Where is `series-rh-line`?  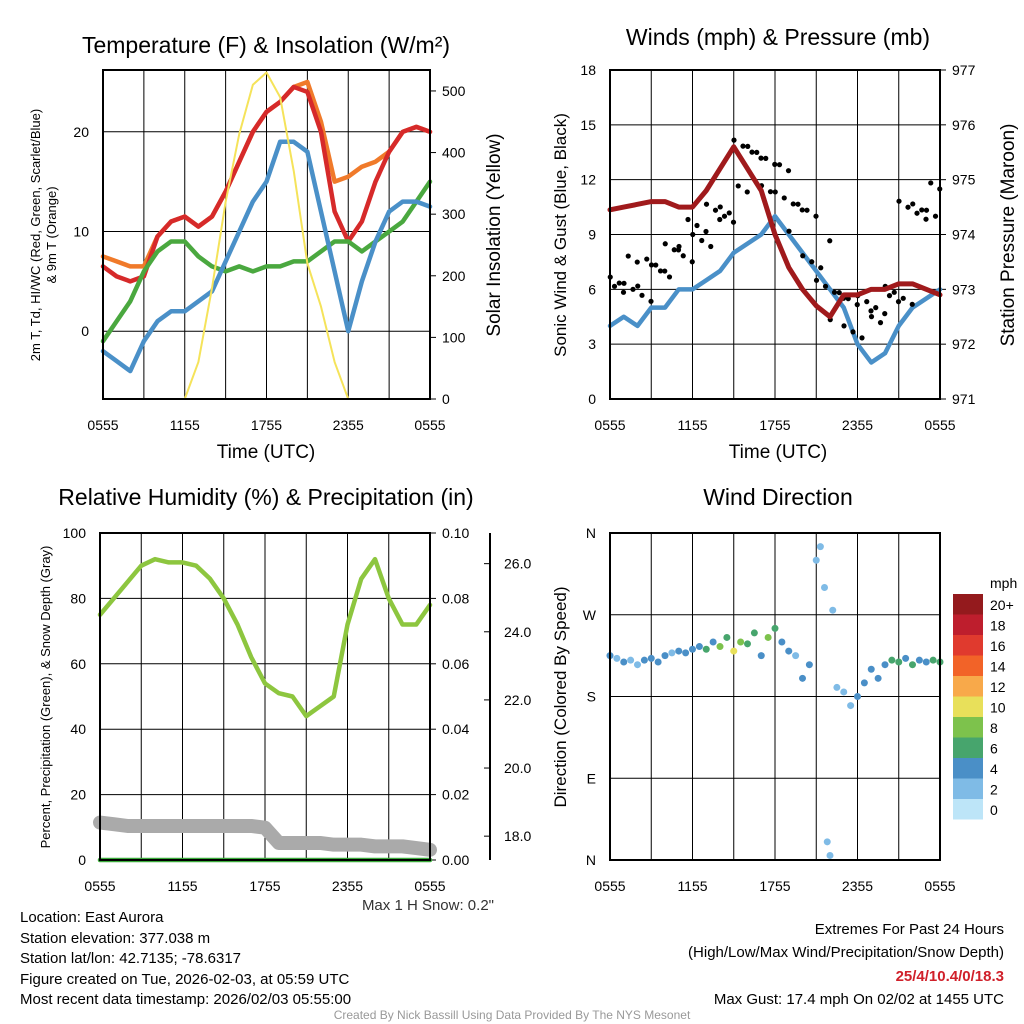
series-rh-line is located at coordinates (265, 637).